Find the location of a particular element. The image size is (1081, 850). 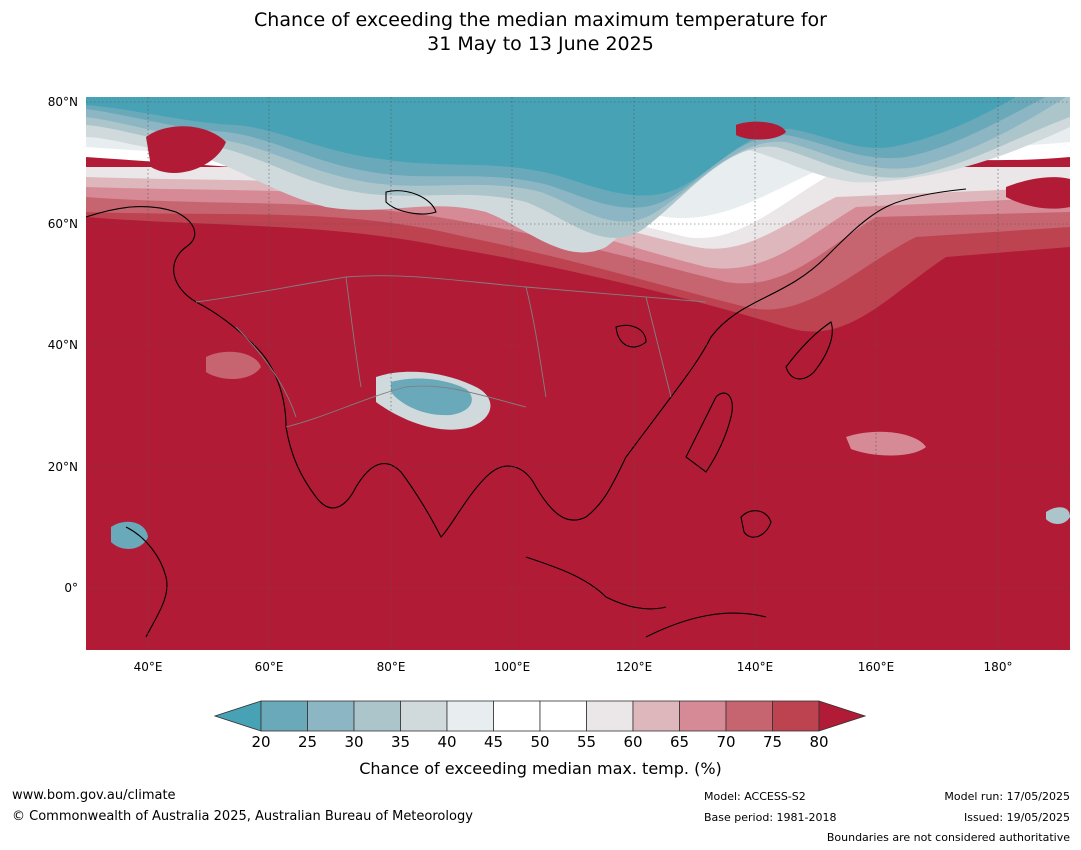

colorbar-tick: 75 is located at coordinates (772, 742).